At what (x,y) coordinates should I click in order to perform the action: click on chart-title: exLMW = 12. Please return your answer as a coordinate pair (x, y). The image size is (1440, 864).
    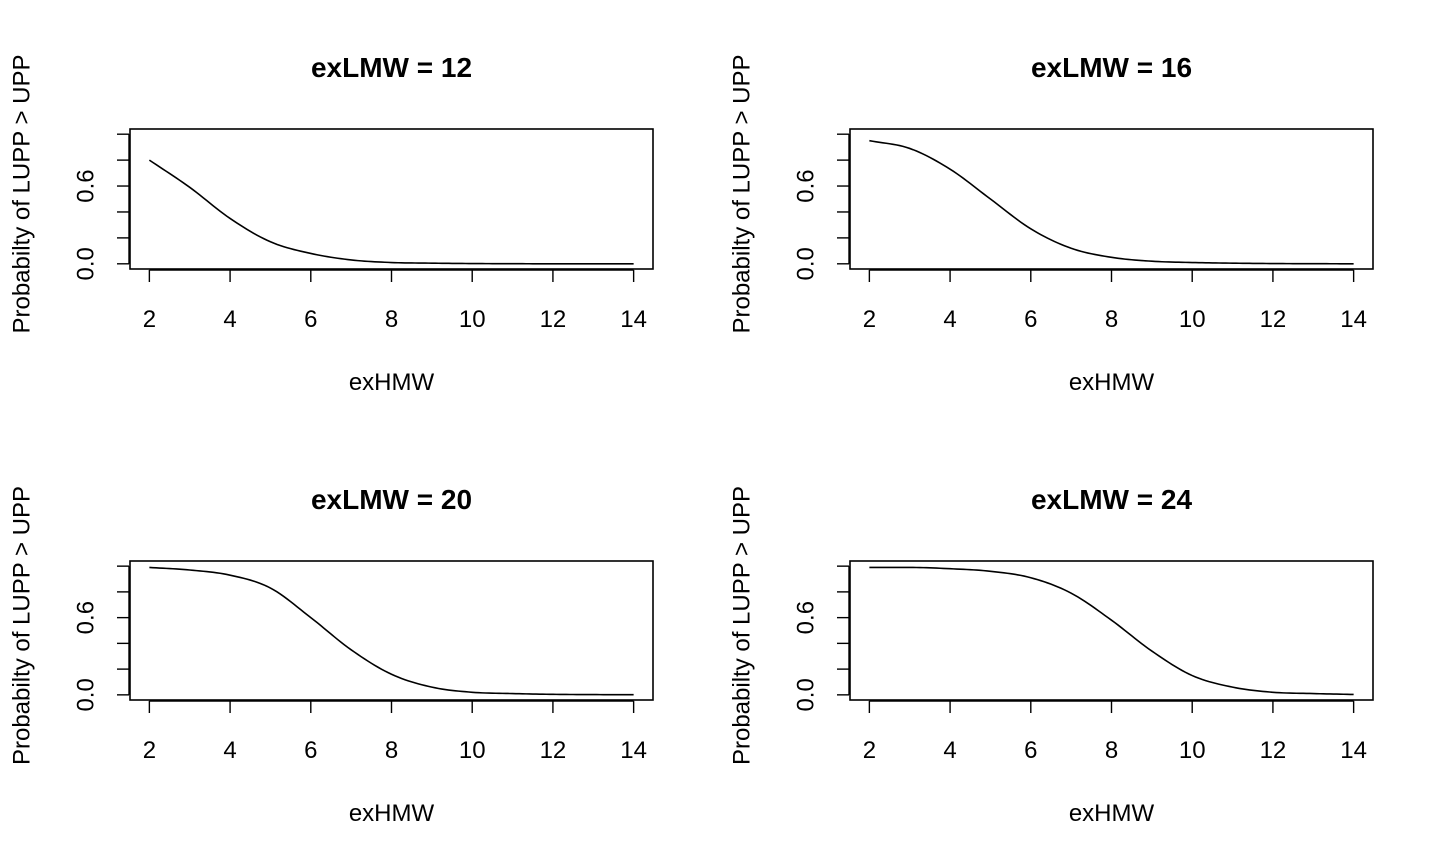
    Looking at the image, I should click on (391, 67).